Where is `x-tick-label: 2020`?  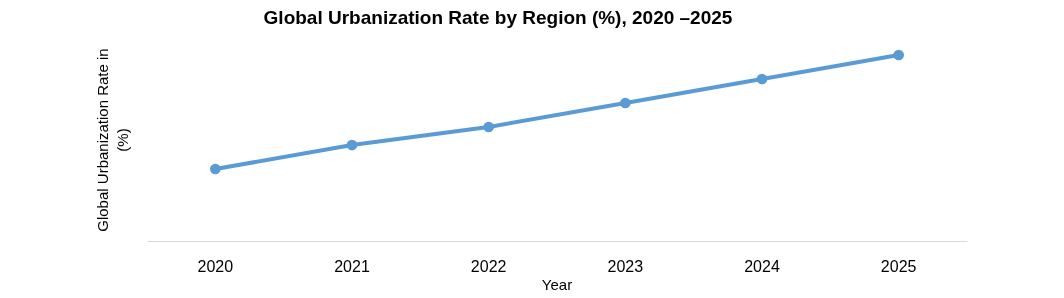
x-tick-label: 2020 is located at coordinates (215, 267).